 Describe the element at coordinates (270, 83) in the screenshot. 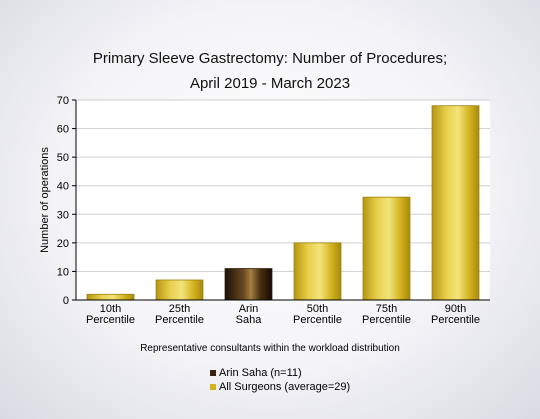

I see `chart-subtitle: April 2019 - March 2023` at that location.